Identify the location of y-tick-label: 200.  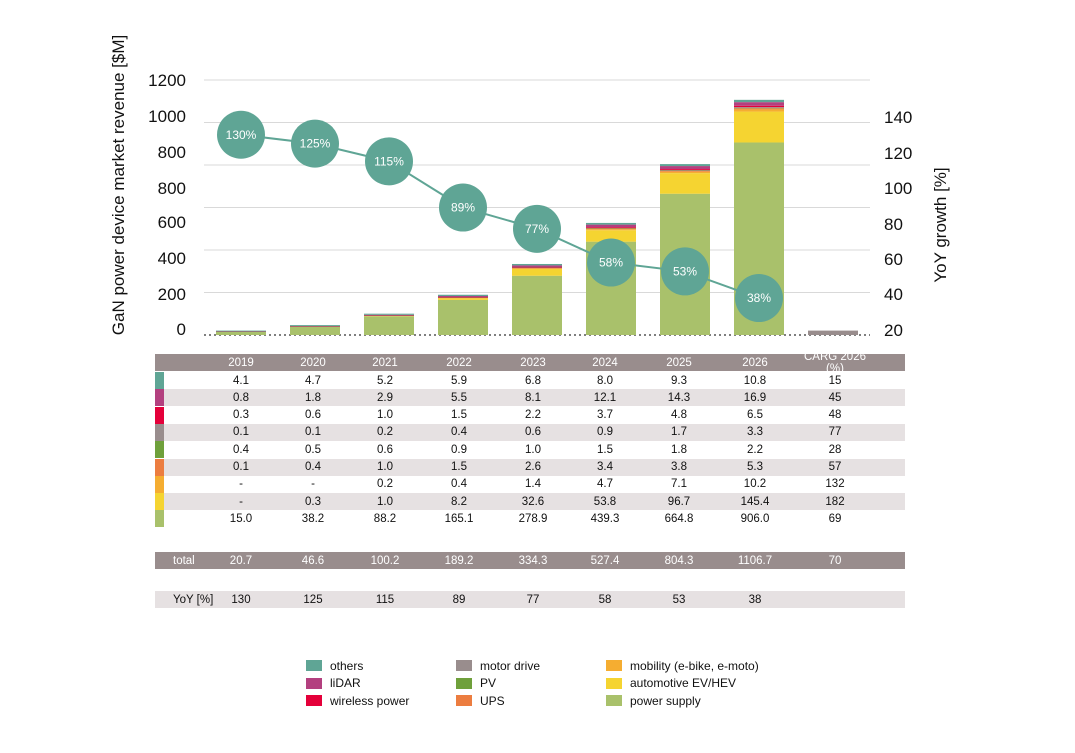
(172, 294).